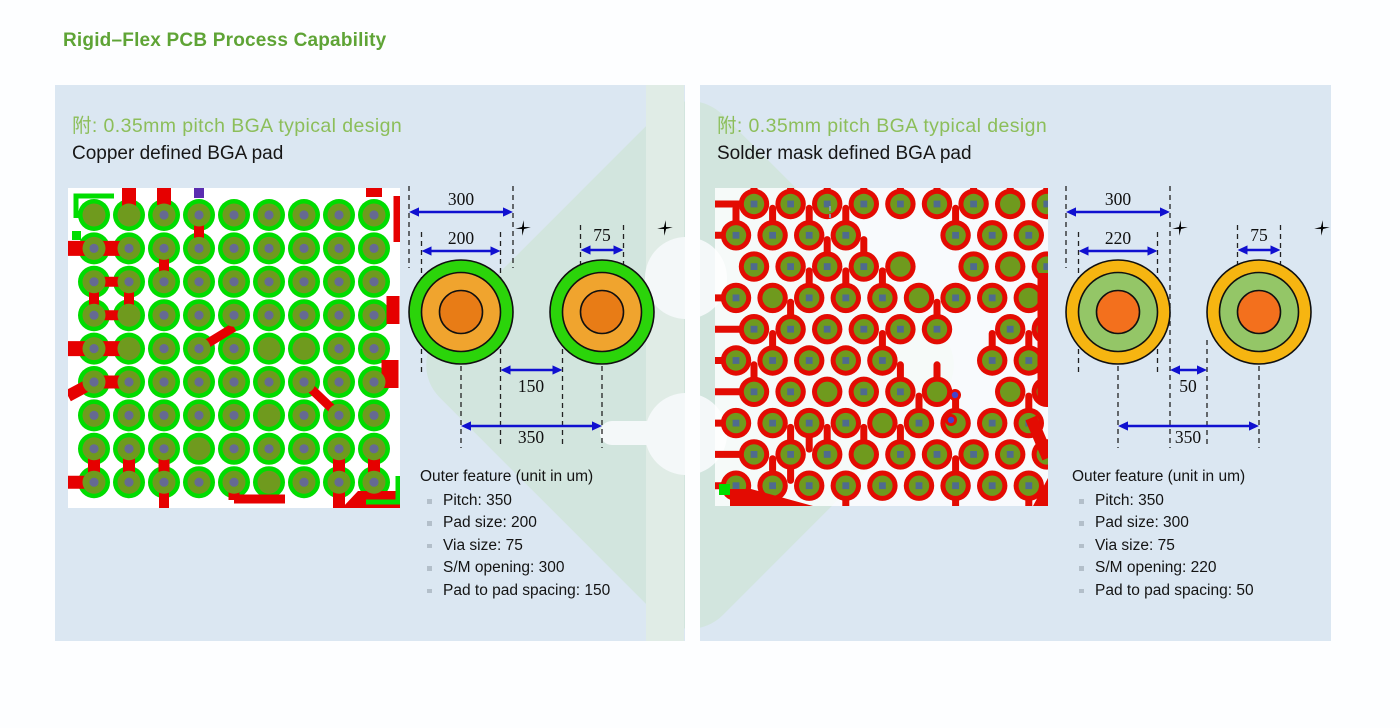 This screenshot has width=1400, height=728. What do you see at coordinates (552, 591) in the screenshot?
I see `spec-pad-spacing: Pad to pad spacing: 150` at bounding box center [552, 591].